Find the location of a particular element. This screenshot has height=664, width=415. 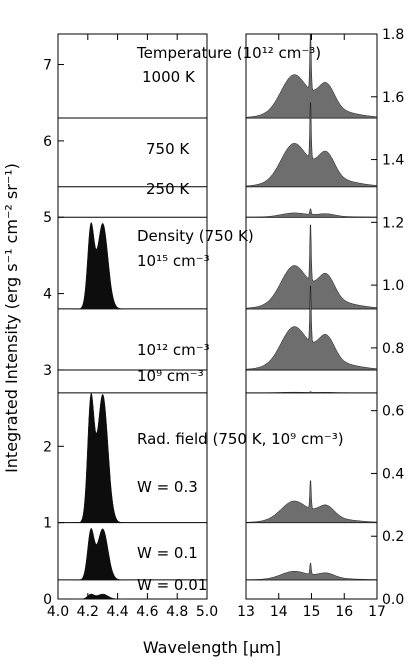

row-label: 250 K is located at coordinates (168, 189).